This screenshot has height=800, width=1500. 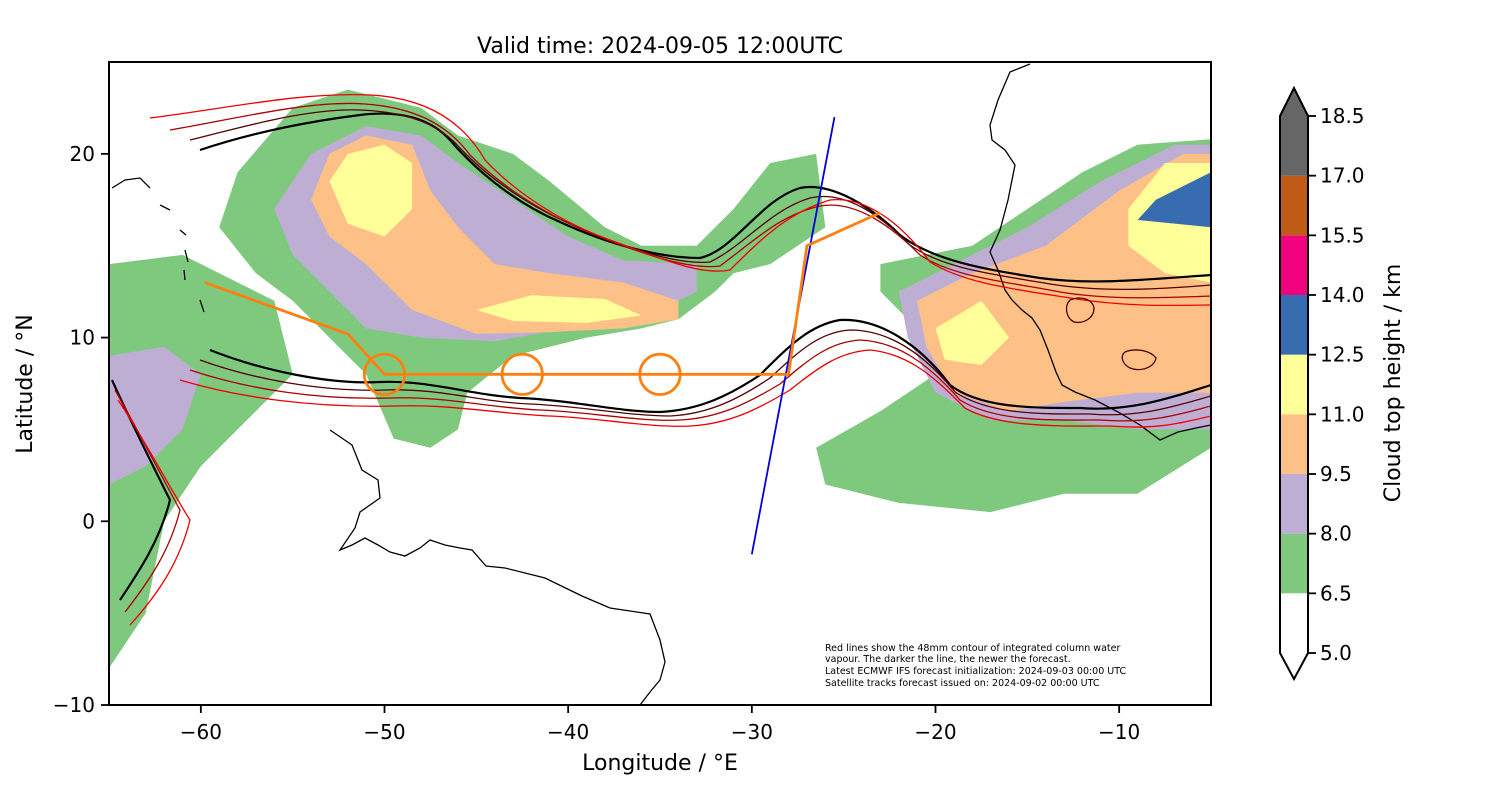 I want to click on colorbar-label: Cloud top height / km, so click(x=1393, y=383).